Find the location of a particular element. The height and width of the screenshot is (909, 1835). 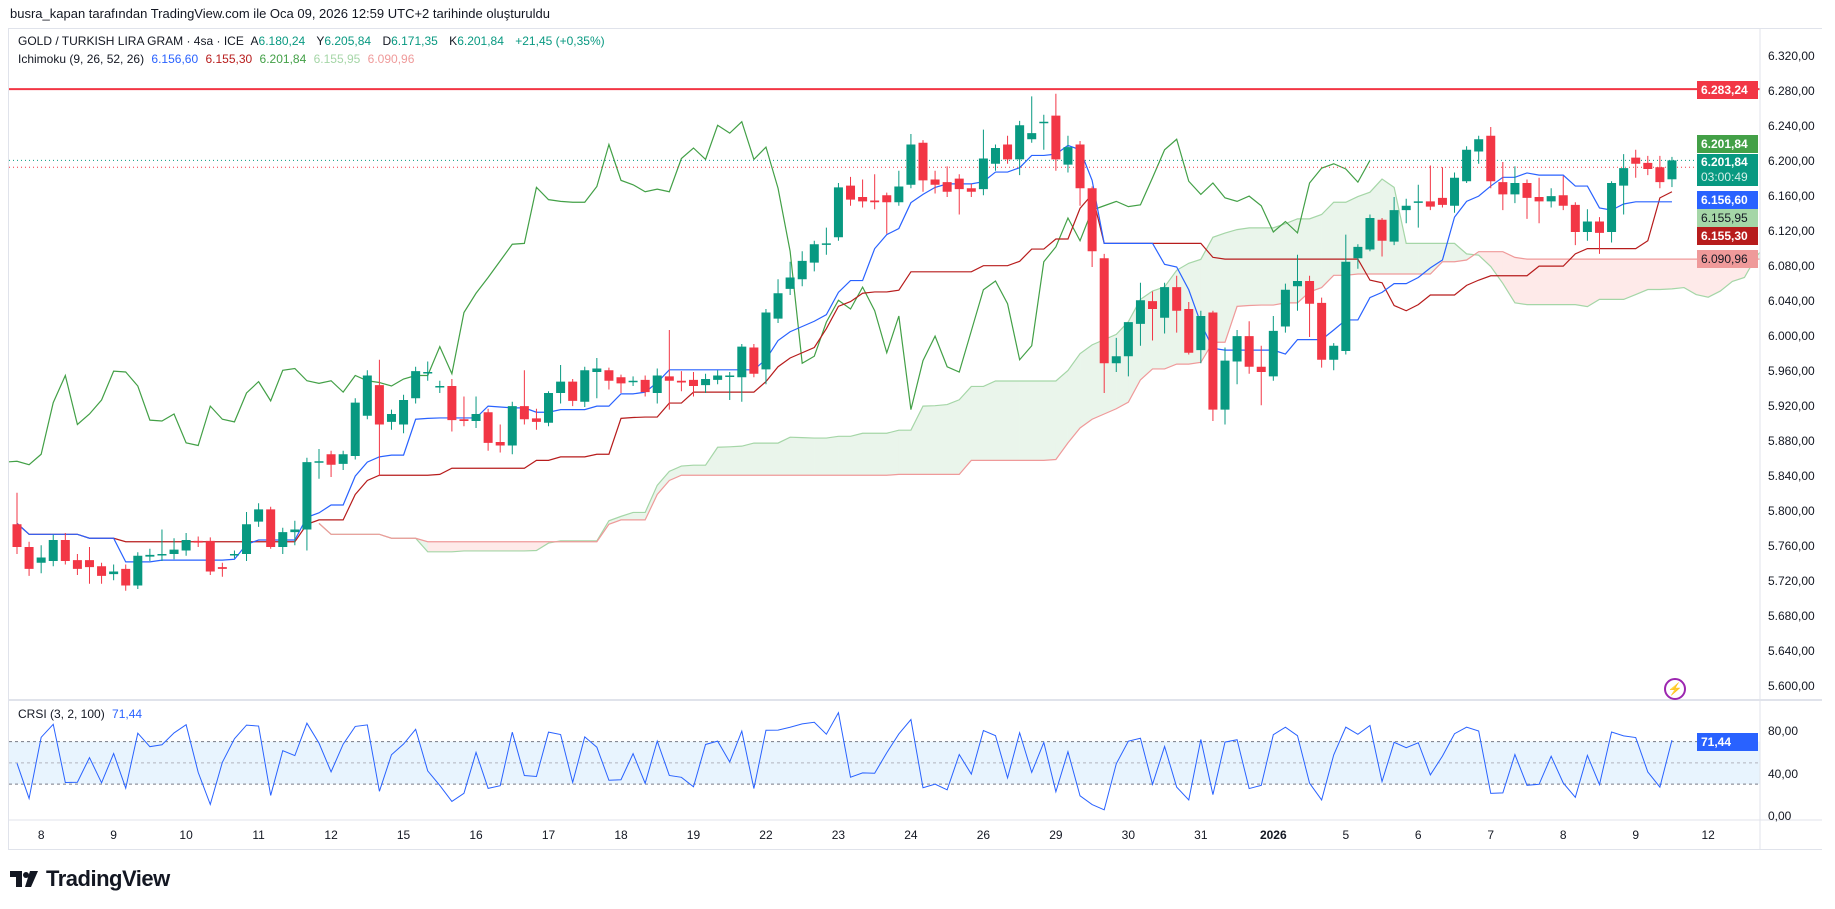

tradingview-logo: TradingView is located at coordinates (90, 879).